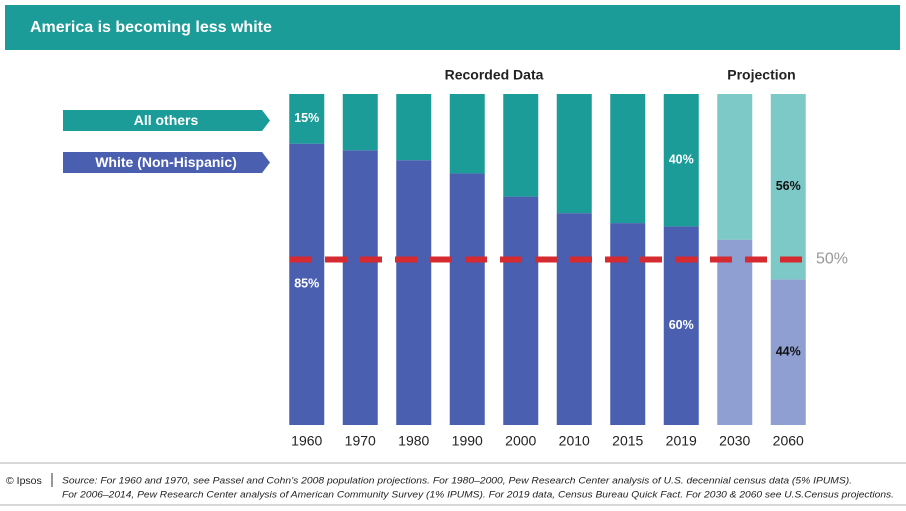 The width and height of the screenshot is (906, 511). I want to click on credit: © Ipsos, so click(24, 481).